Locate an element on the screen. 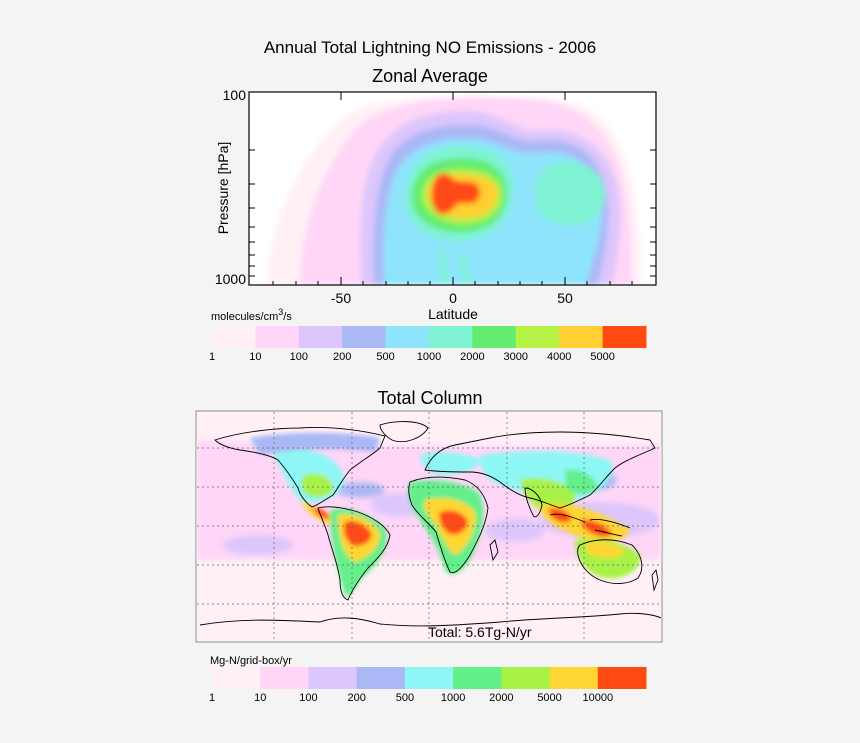  europe-field is located at coordinates (450, 463).